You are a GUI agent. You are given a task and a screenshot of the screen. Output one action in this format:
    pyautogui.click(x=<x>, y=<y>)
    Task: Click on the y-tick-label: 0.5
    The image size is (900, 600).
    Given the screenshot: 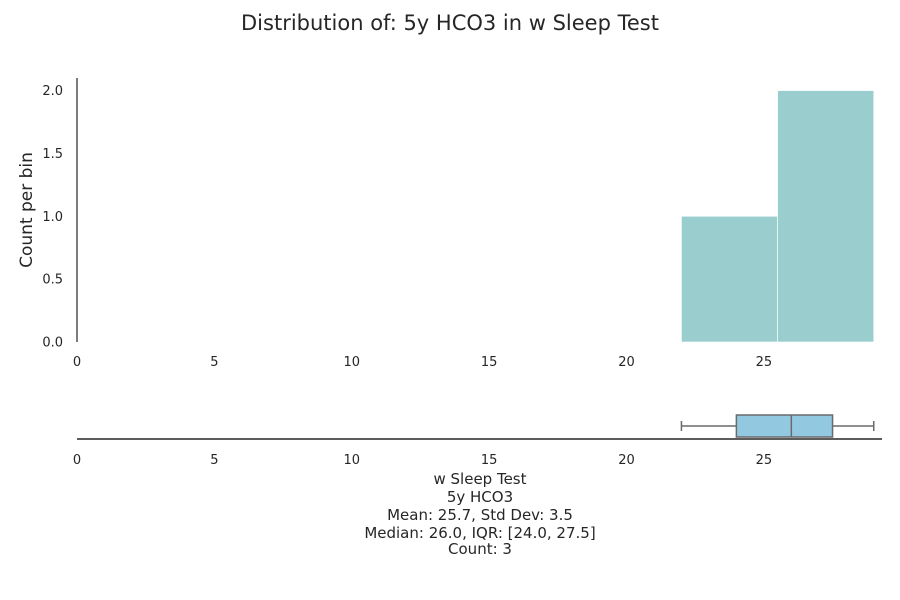 What is the action you would take?
    pyautogui.click(x=52, y=280)
    